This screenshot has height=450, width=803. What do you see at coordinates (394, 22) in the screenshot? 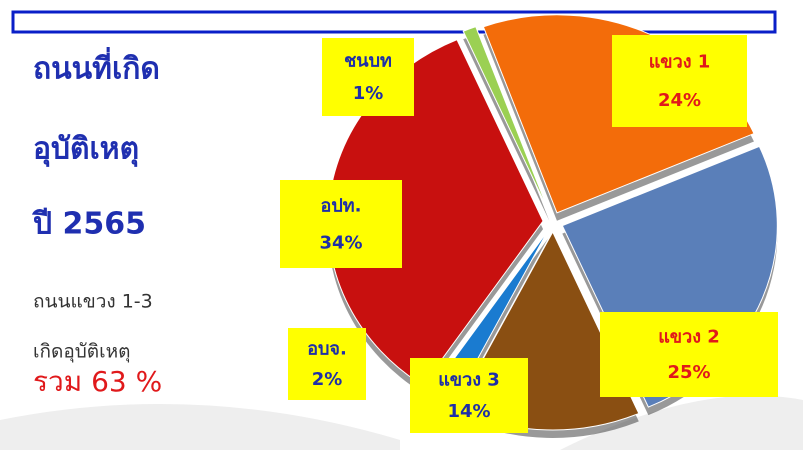
I see `header-frame` at bounding box center [394, 22].